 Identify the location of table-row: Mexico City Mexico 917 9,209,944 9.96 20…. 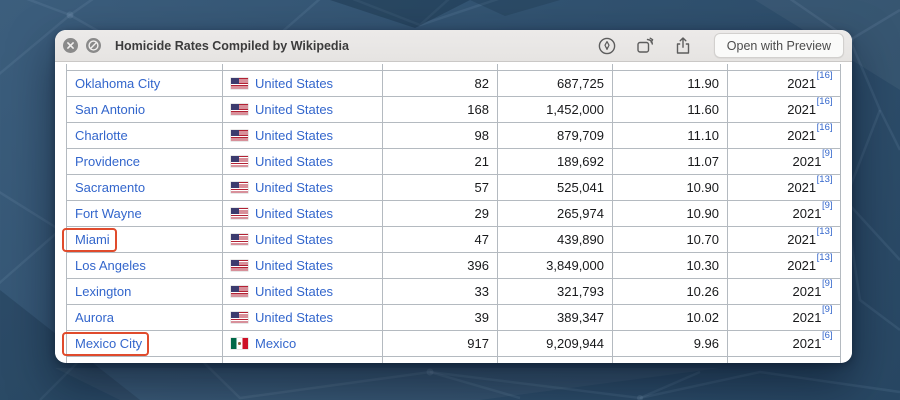
(453, 343).